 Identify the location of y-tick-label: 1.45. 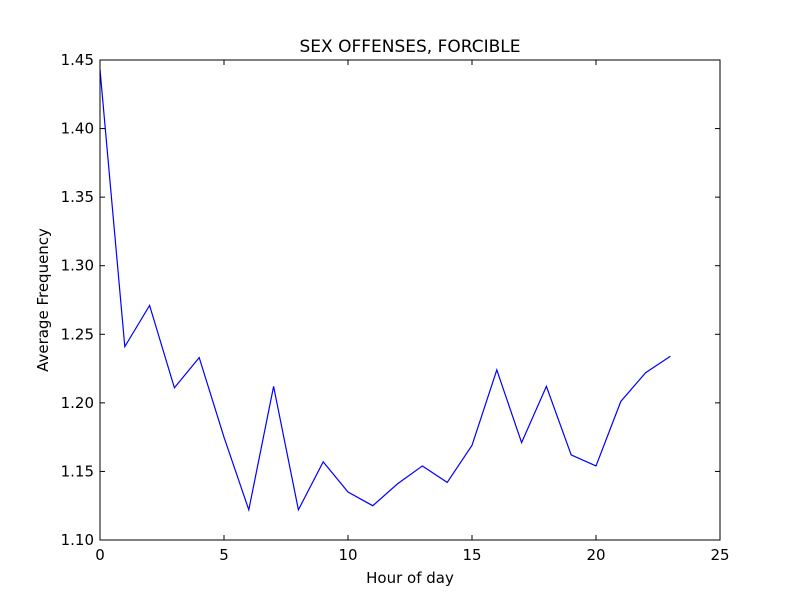
(77, 60).